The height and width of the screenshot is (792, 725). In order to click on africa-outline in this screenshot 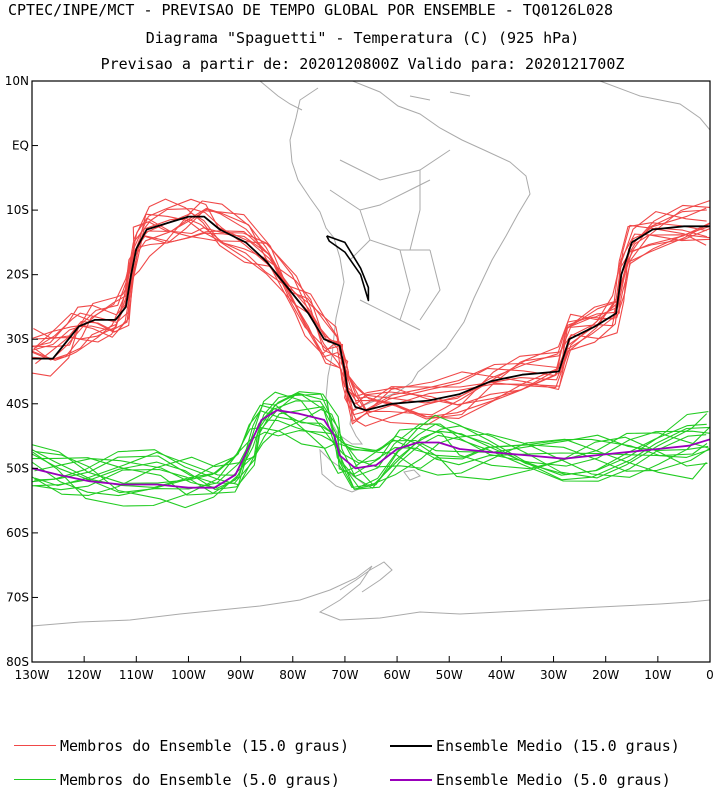, I will do `click(654, 106)`.